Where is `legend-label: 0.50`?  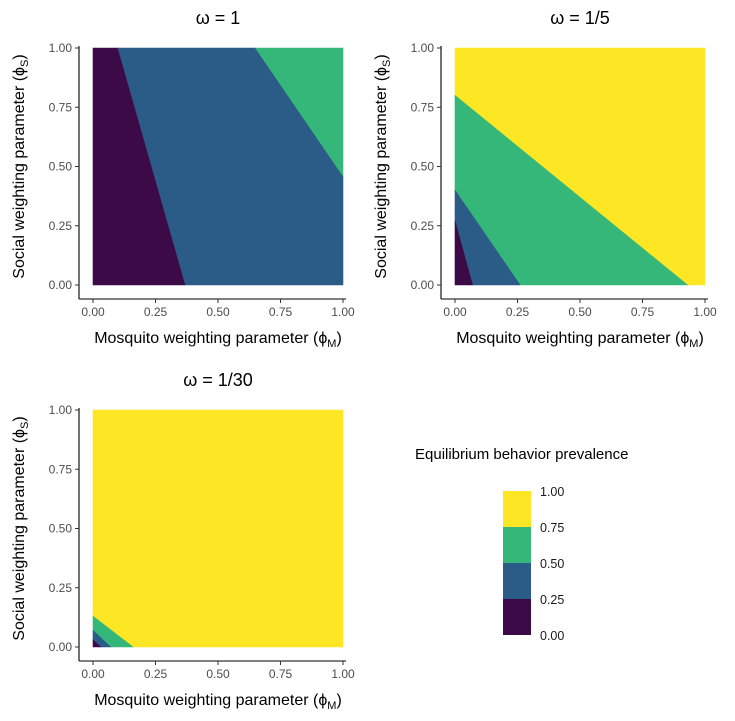
legend-label: 0.50 is located at coordinates (552, 564).